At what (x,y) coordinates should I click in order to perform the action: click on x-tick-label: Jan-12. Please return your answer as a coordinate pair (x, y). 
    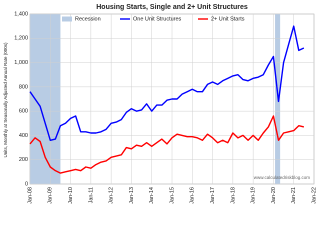
    Looking at the image, I should click on (112, 195).